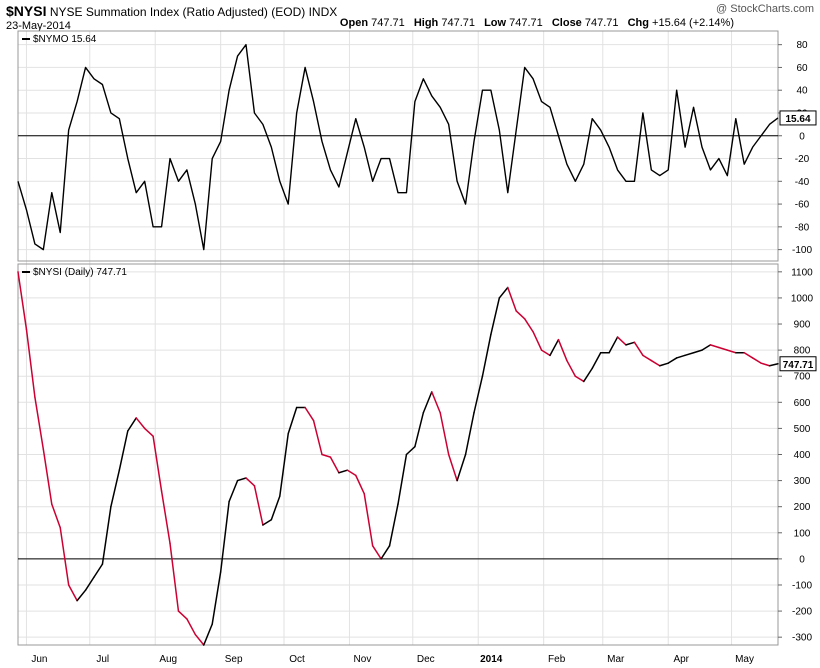 This screenshot has height=668, width=820. Describe the element at coordinates (802, 227) in the screenshot. I see `y-tick-label: -80` at that location.